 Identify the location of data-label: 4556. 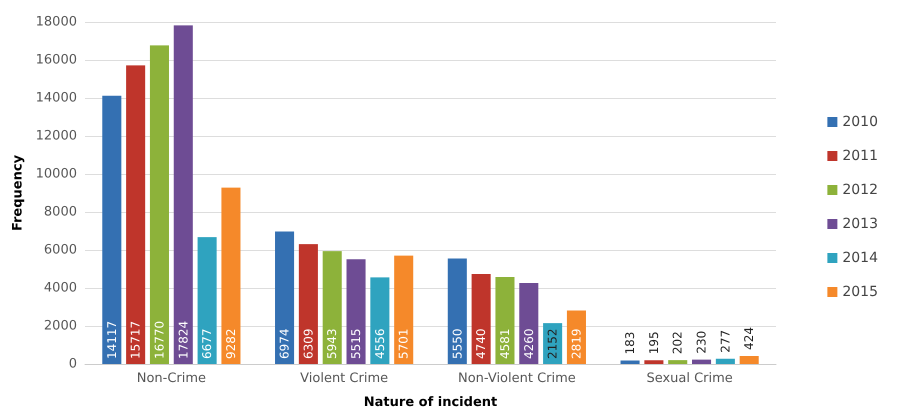
(379, 343).